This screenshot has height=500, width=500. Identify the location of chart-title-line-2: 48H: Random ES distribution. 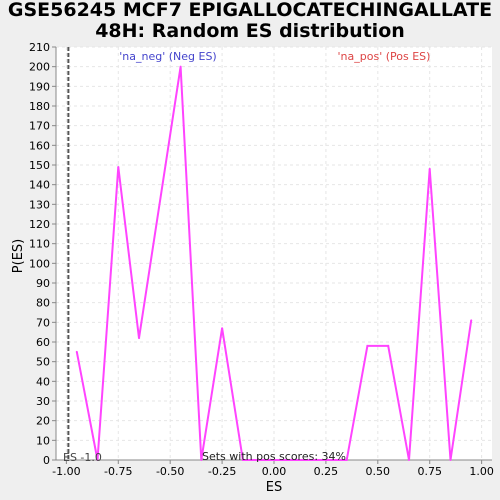
(250, 31).